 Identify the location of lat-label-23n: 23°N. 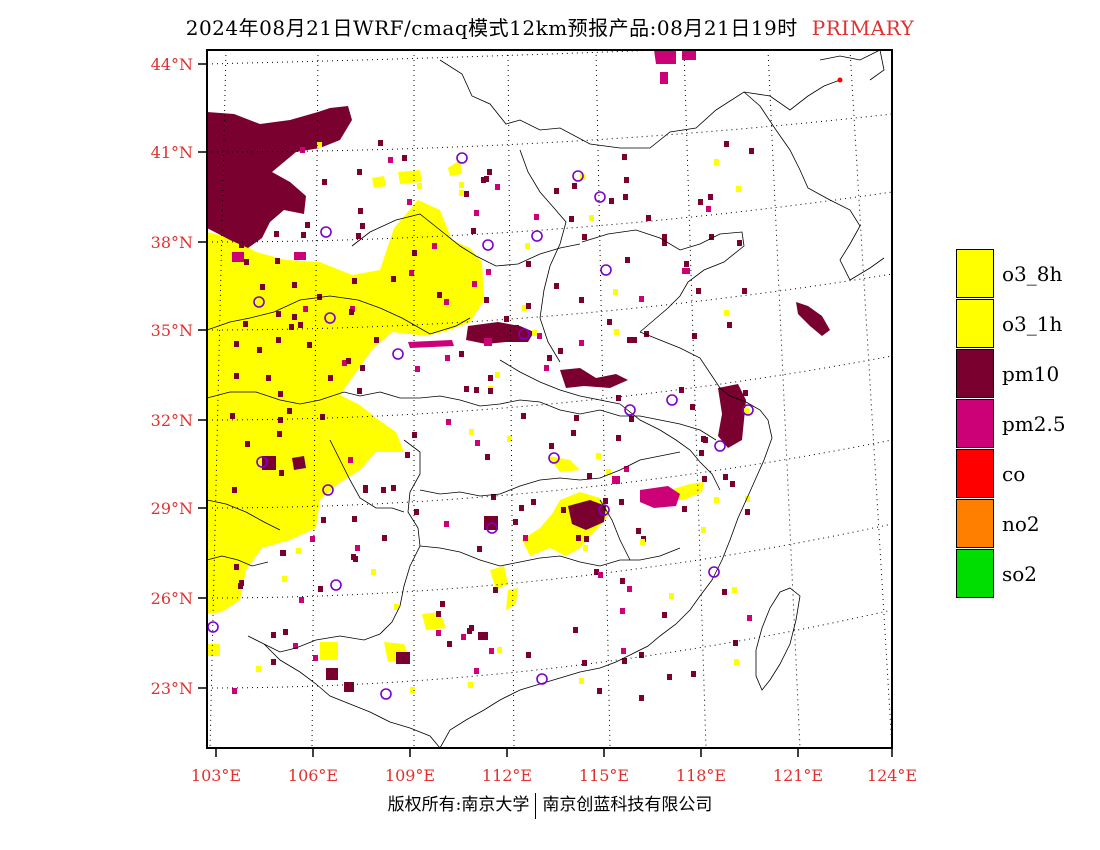
(171, 688).